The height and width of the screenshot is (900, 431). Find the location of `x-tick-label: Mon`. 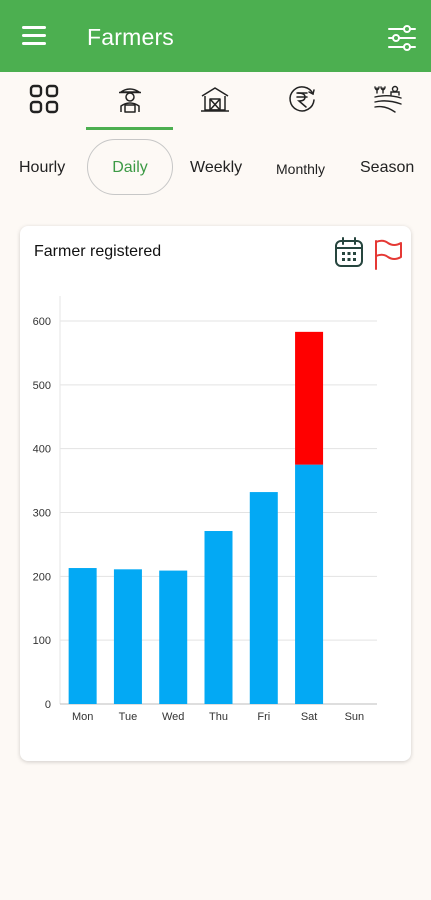

x-tick-label: Mon is located at coordinates (82, 717).